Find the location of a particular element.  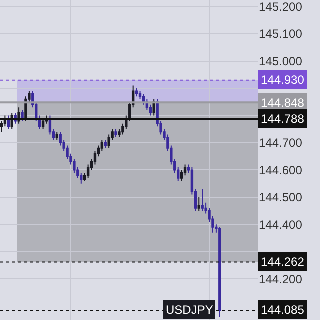

annotation: USDJPY is located at coordinates (190, 310).